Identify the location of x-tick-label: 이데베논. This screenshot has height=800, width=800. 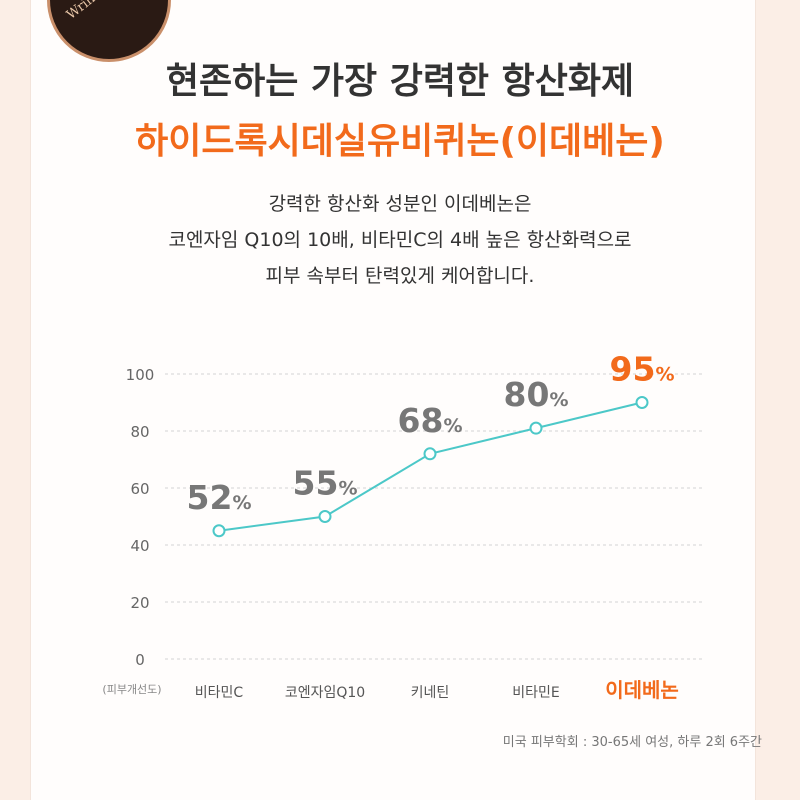
(642, 690).